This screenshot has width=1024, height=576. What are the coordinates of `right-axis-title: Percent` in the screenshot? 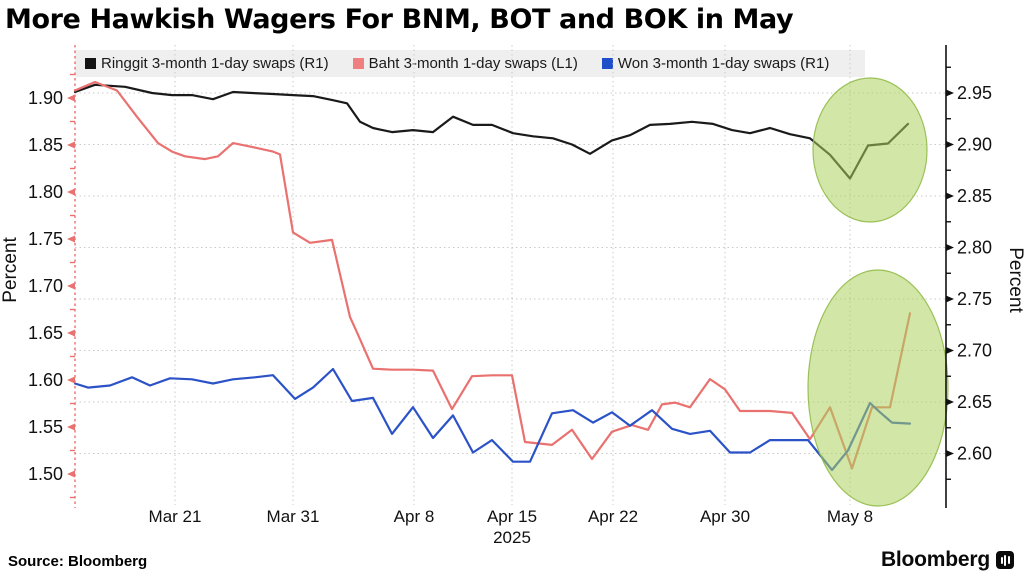 It's located at (1014, 280).